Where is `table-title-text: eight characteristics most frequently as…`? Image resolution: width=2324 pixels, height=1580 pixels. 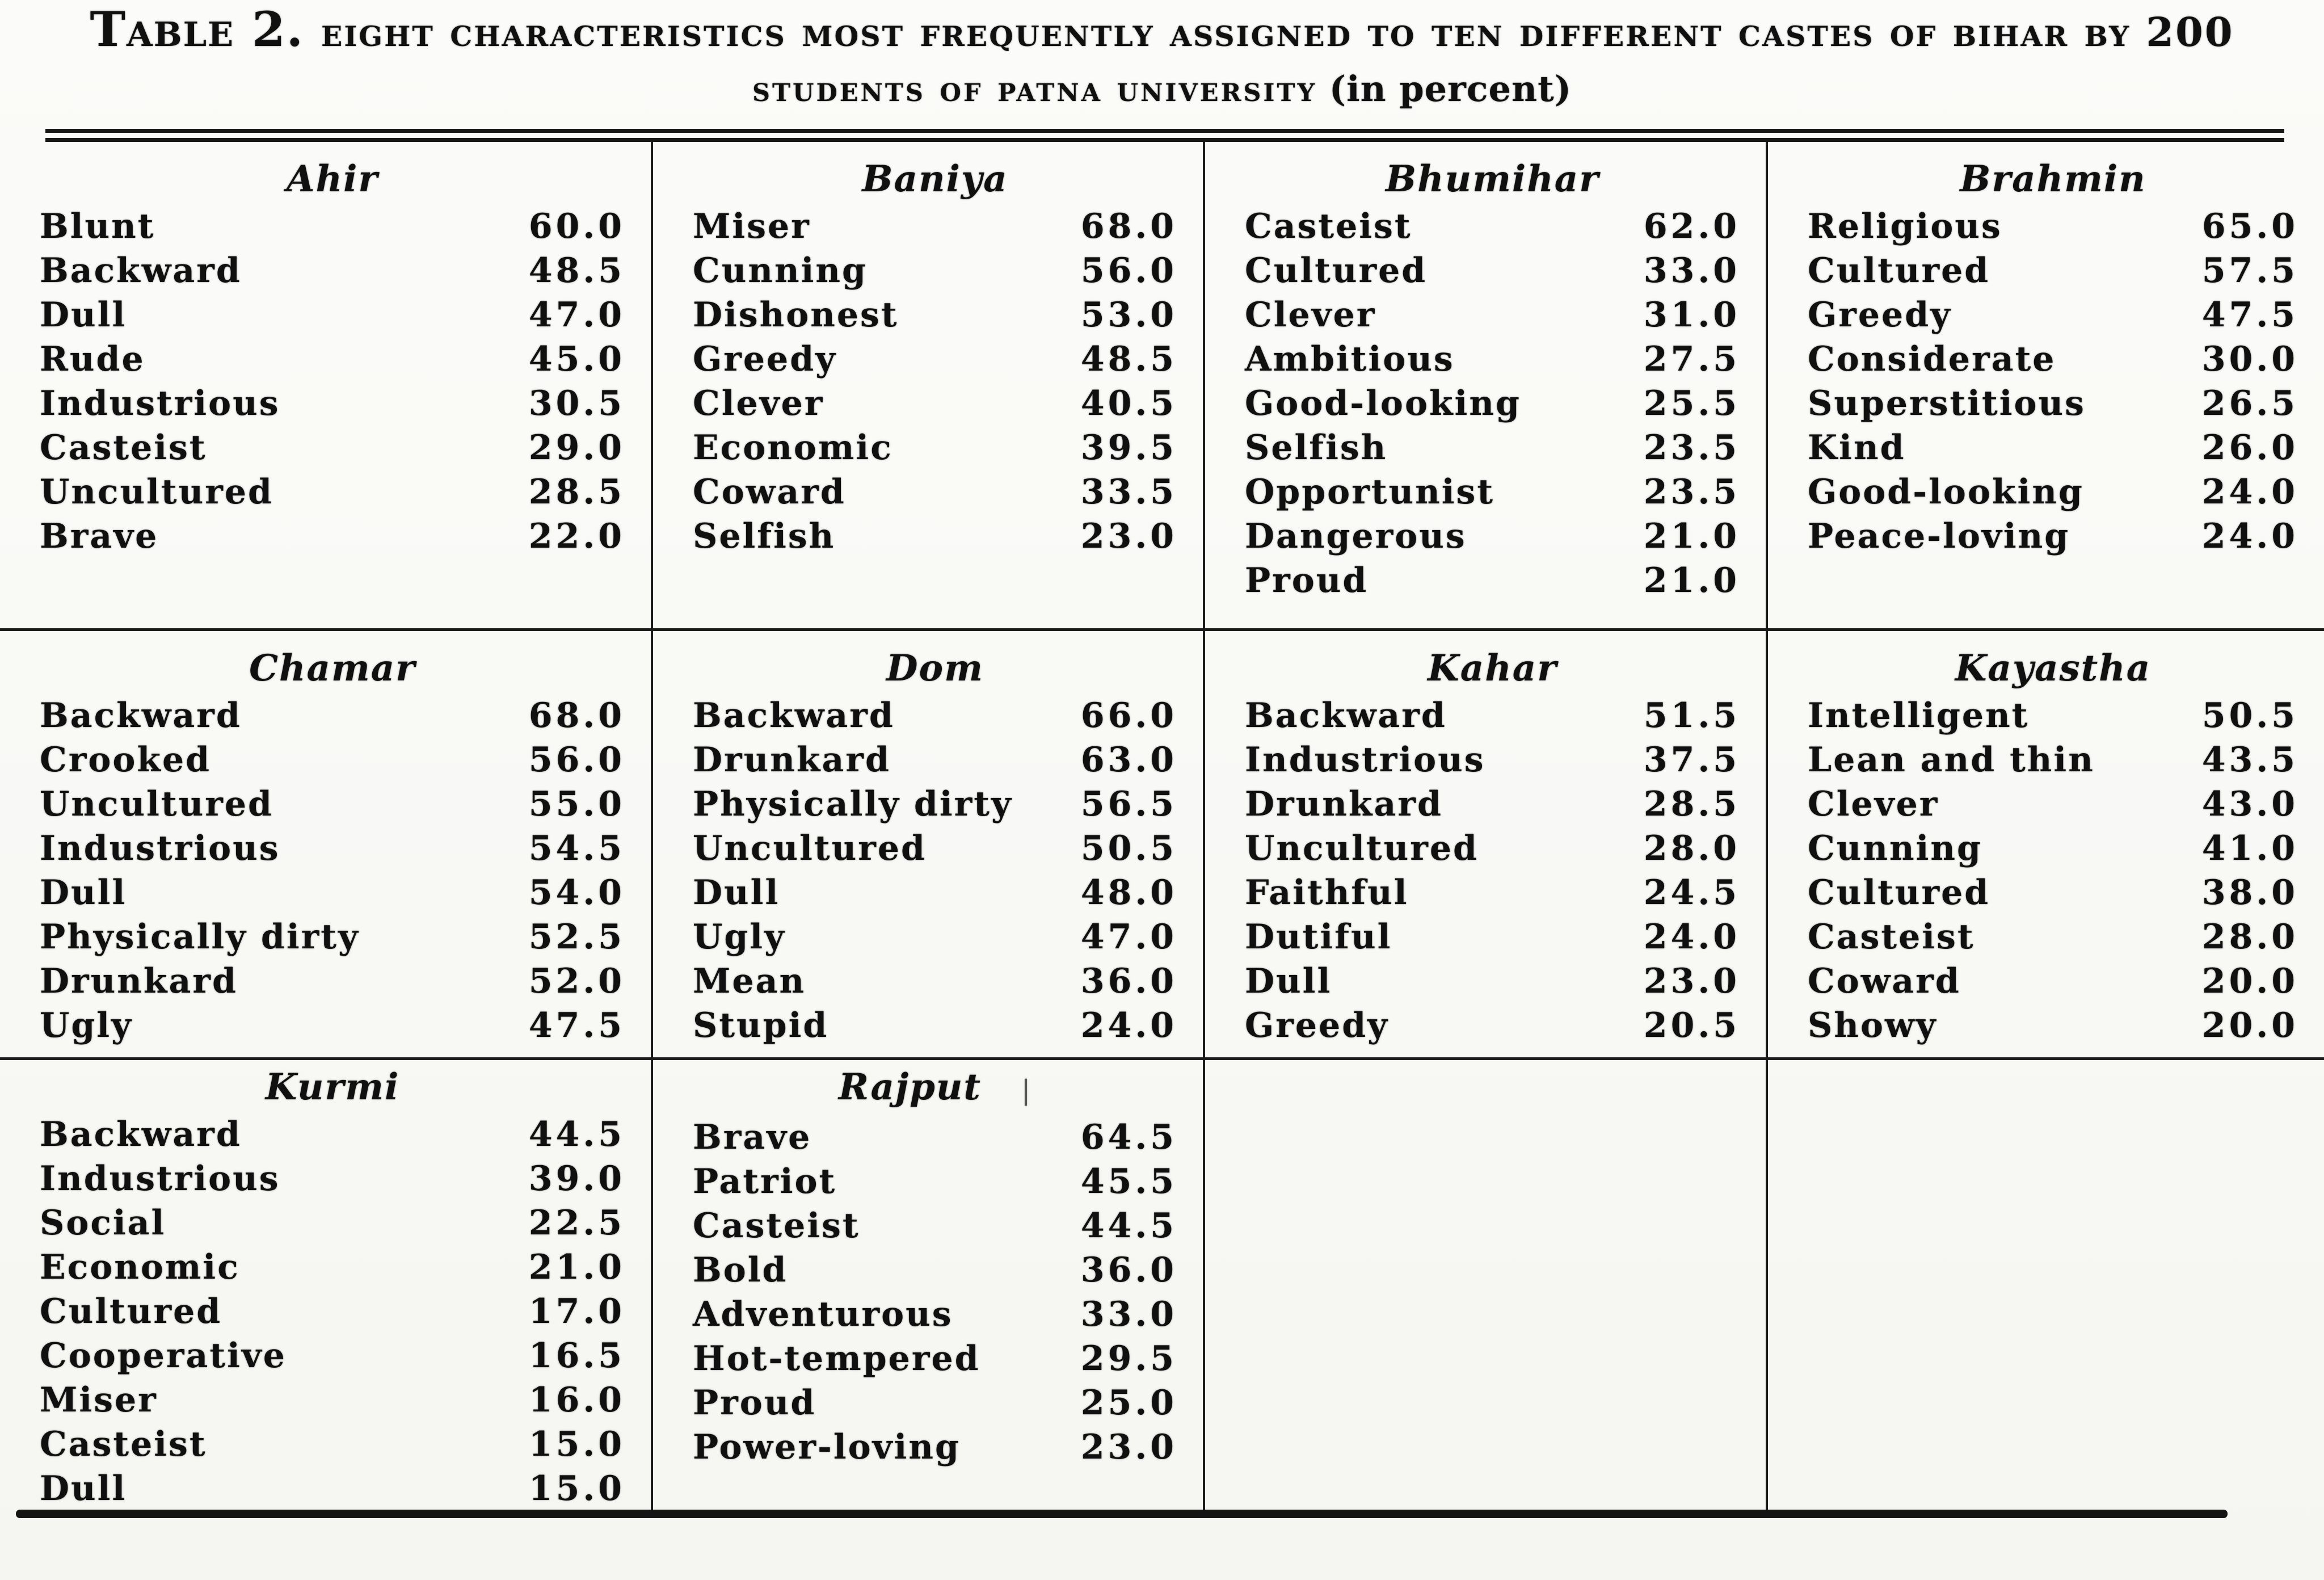 table-title-text: eight characteristics most frequently as… is located at coordinates (1278, 32).